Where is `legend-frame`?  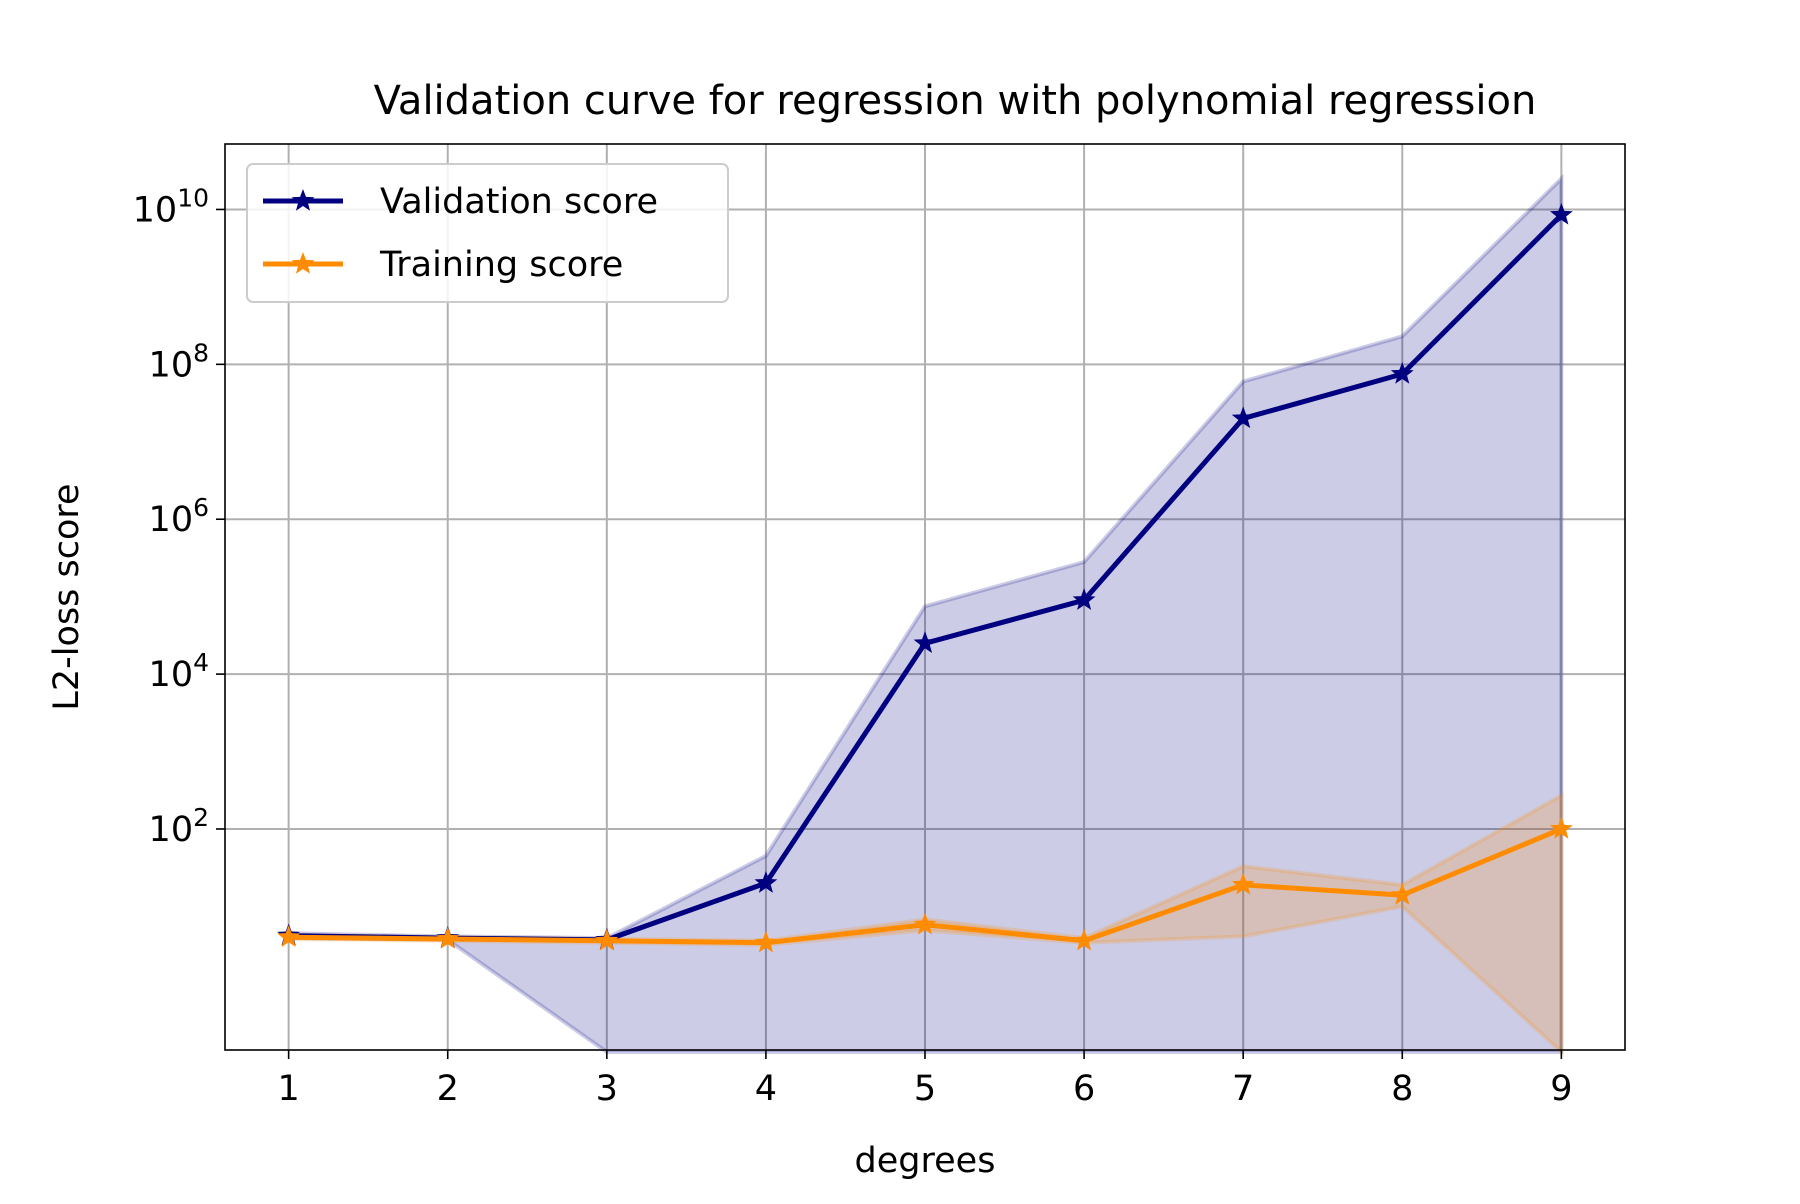
legend-frame is located at coordinates (487, 233).